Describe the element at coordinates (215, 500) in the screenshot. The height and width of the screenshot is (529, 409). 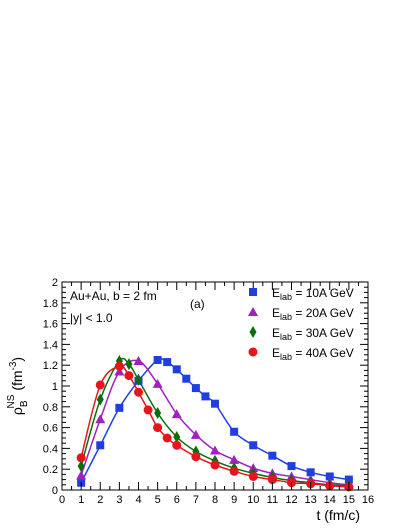
I see `x-tick-label: 8` at that location.